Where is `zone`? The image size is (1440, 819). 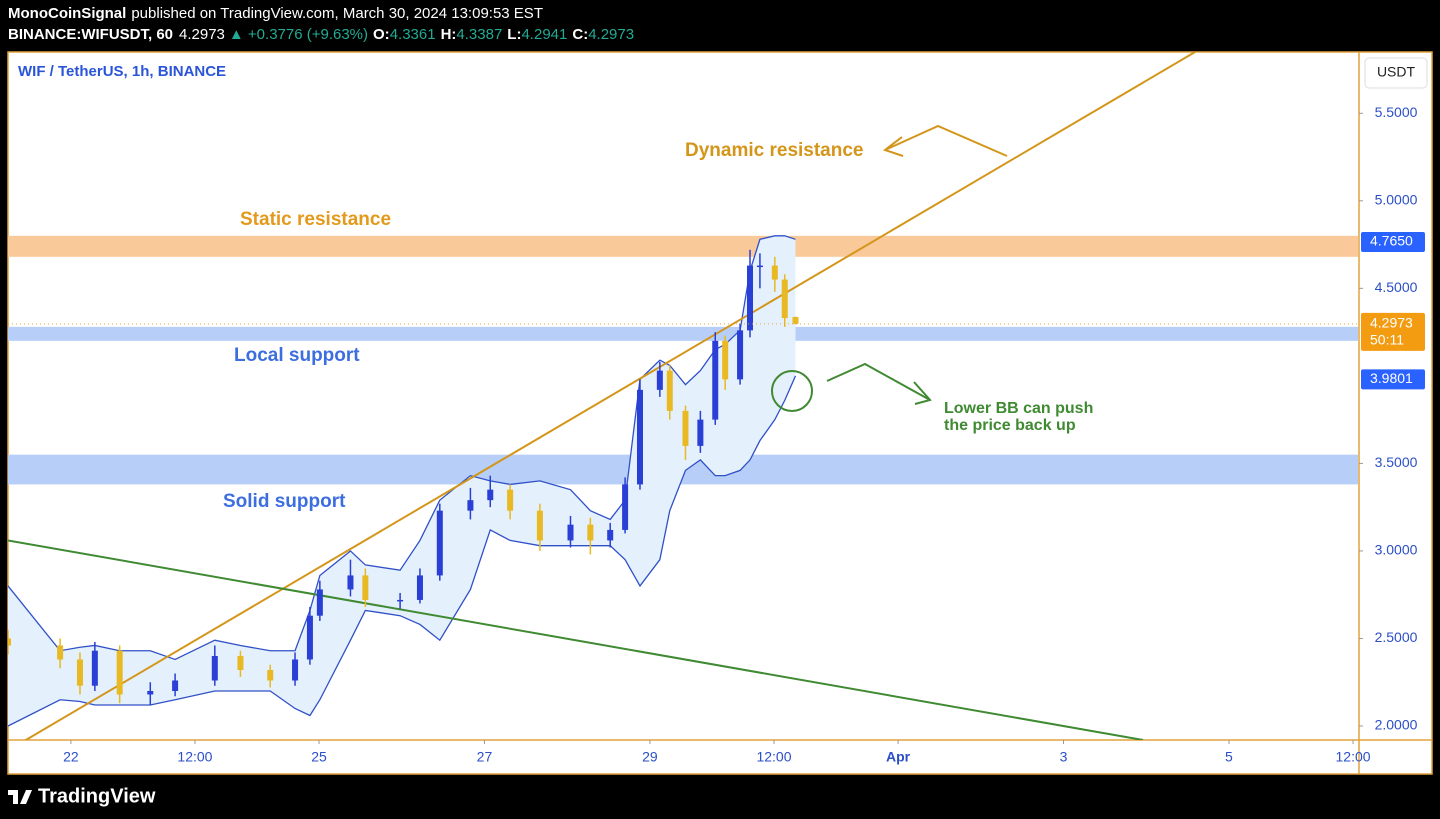
zone is located at coordinates (683, 333).